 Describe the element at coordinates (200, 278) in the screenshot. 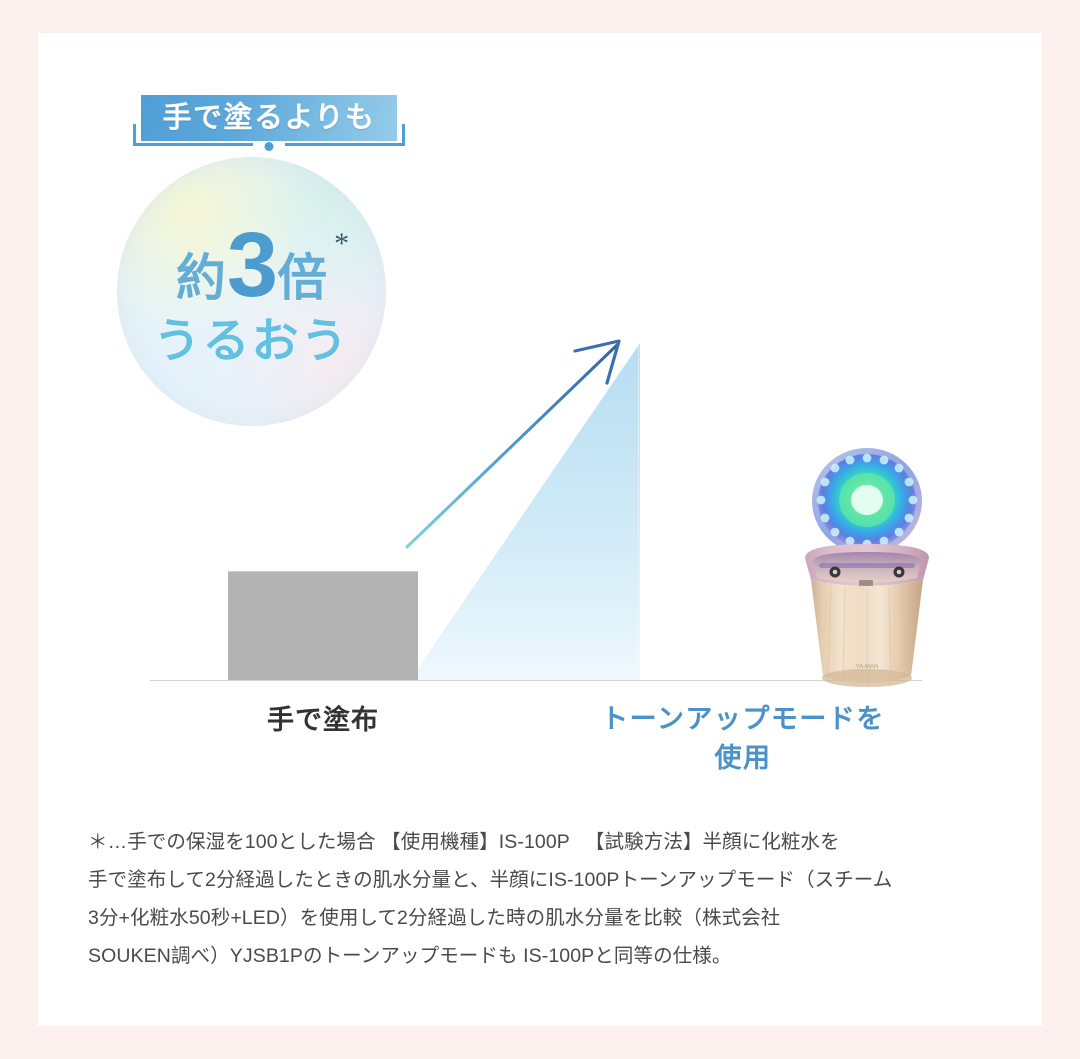

I see `stat-prefix: 約` at that location.